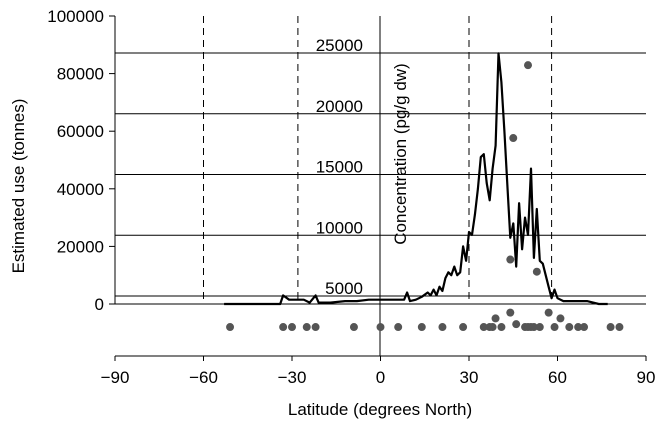 The height and width of the screenshot is (423, 655). I want to click on y-tick-label: 100000, so click(75, 16).